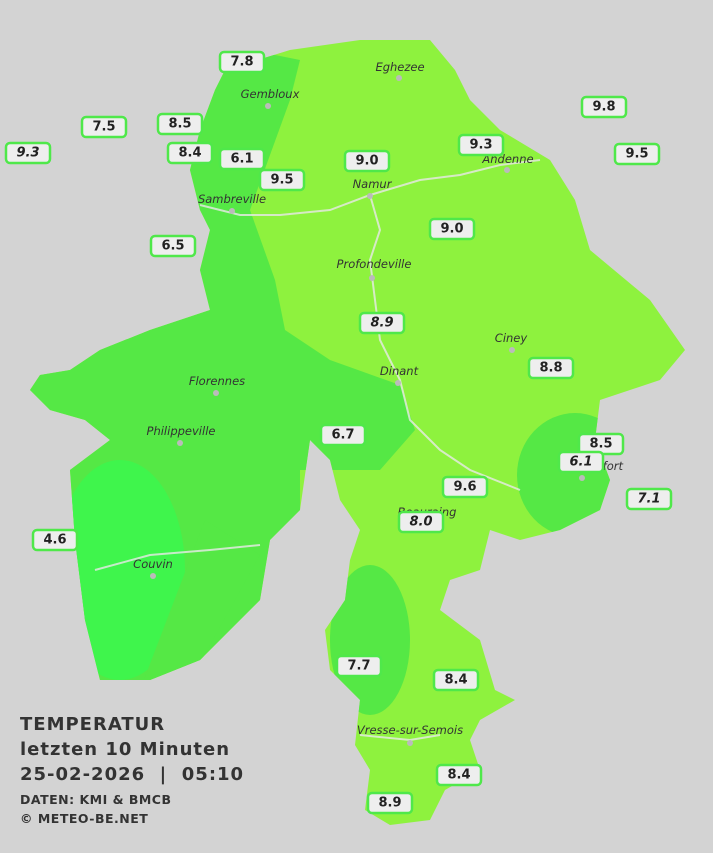 This screenshot has height=853, width=713. What do you see at coordinates (153, 564) in the screenshot?
I see `place-name: Couvin` at bounding box center [153, 564].